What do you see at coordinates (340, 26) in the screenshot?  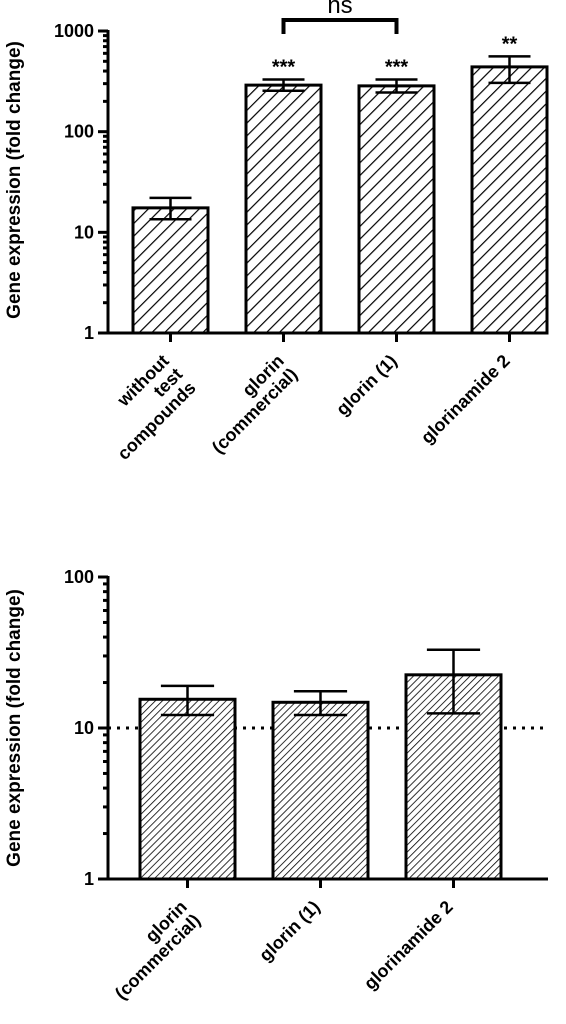 I see `comparison-bracket` at bounding box center [340, 26].